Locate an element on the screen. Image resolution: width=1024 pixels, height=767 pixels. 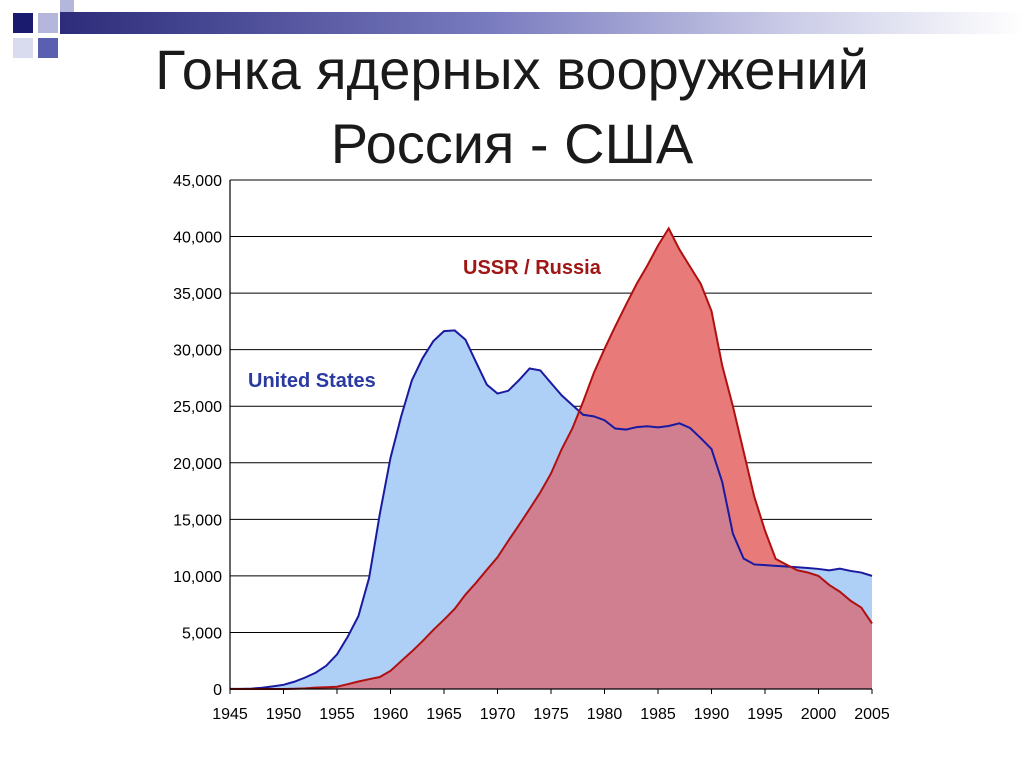
x-tick-label: 1950 is located at coordinates (284, 714).